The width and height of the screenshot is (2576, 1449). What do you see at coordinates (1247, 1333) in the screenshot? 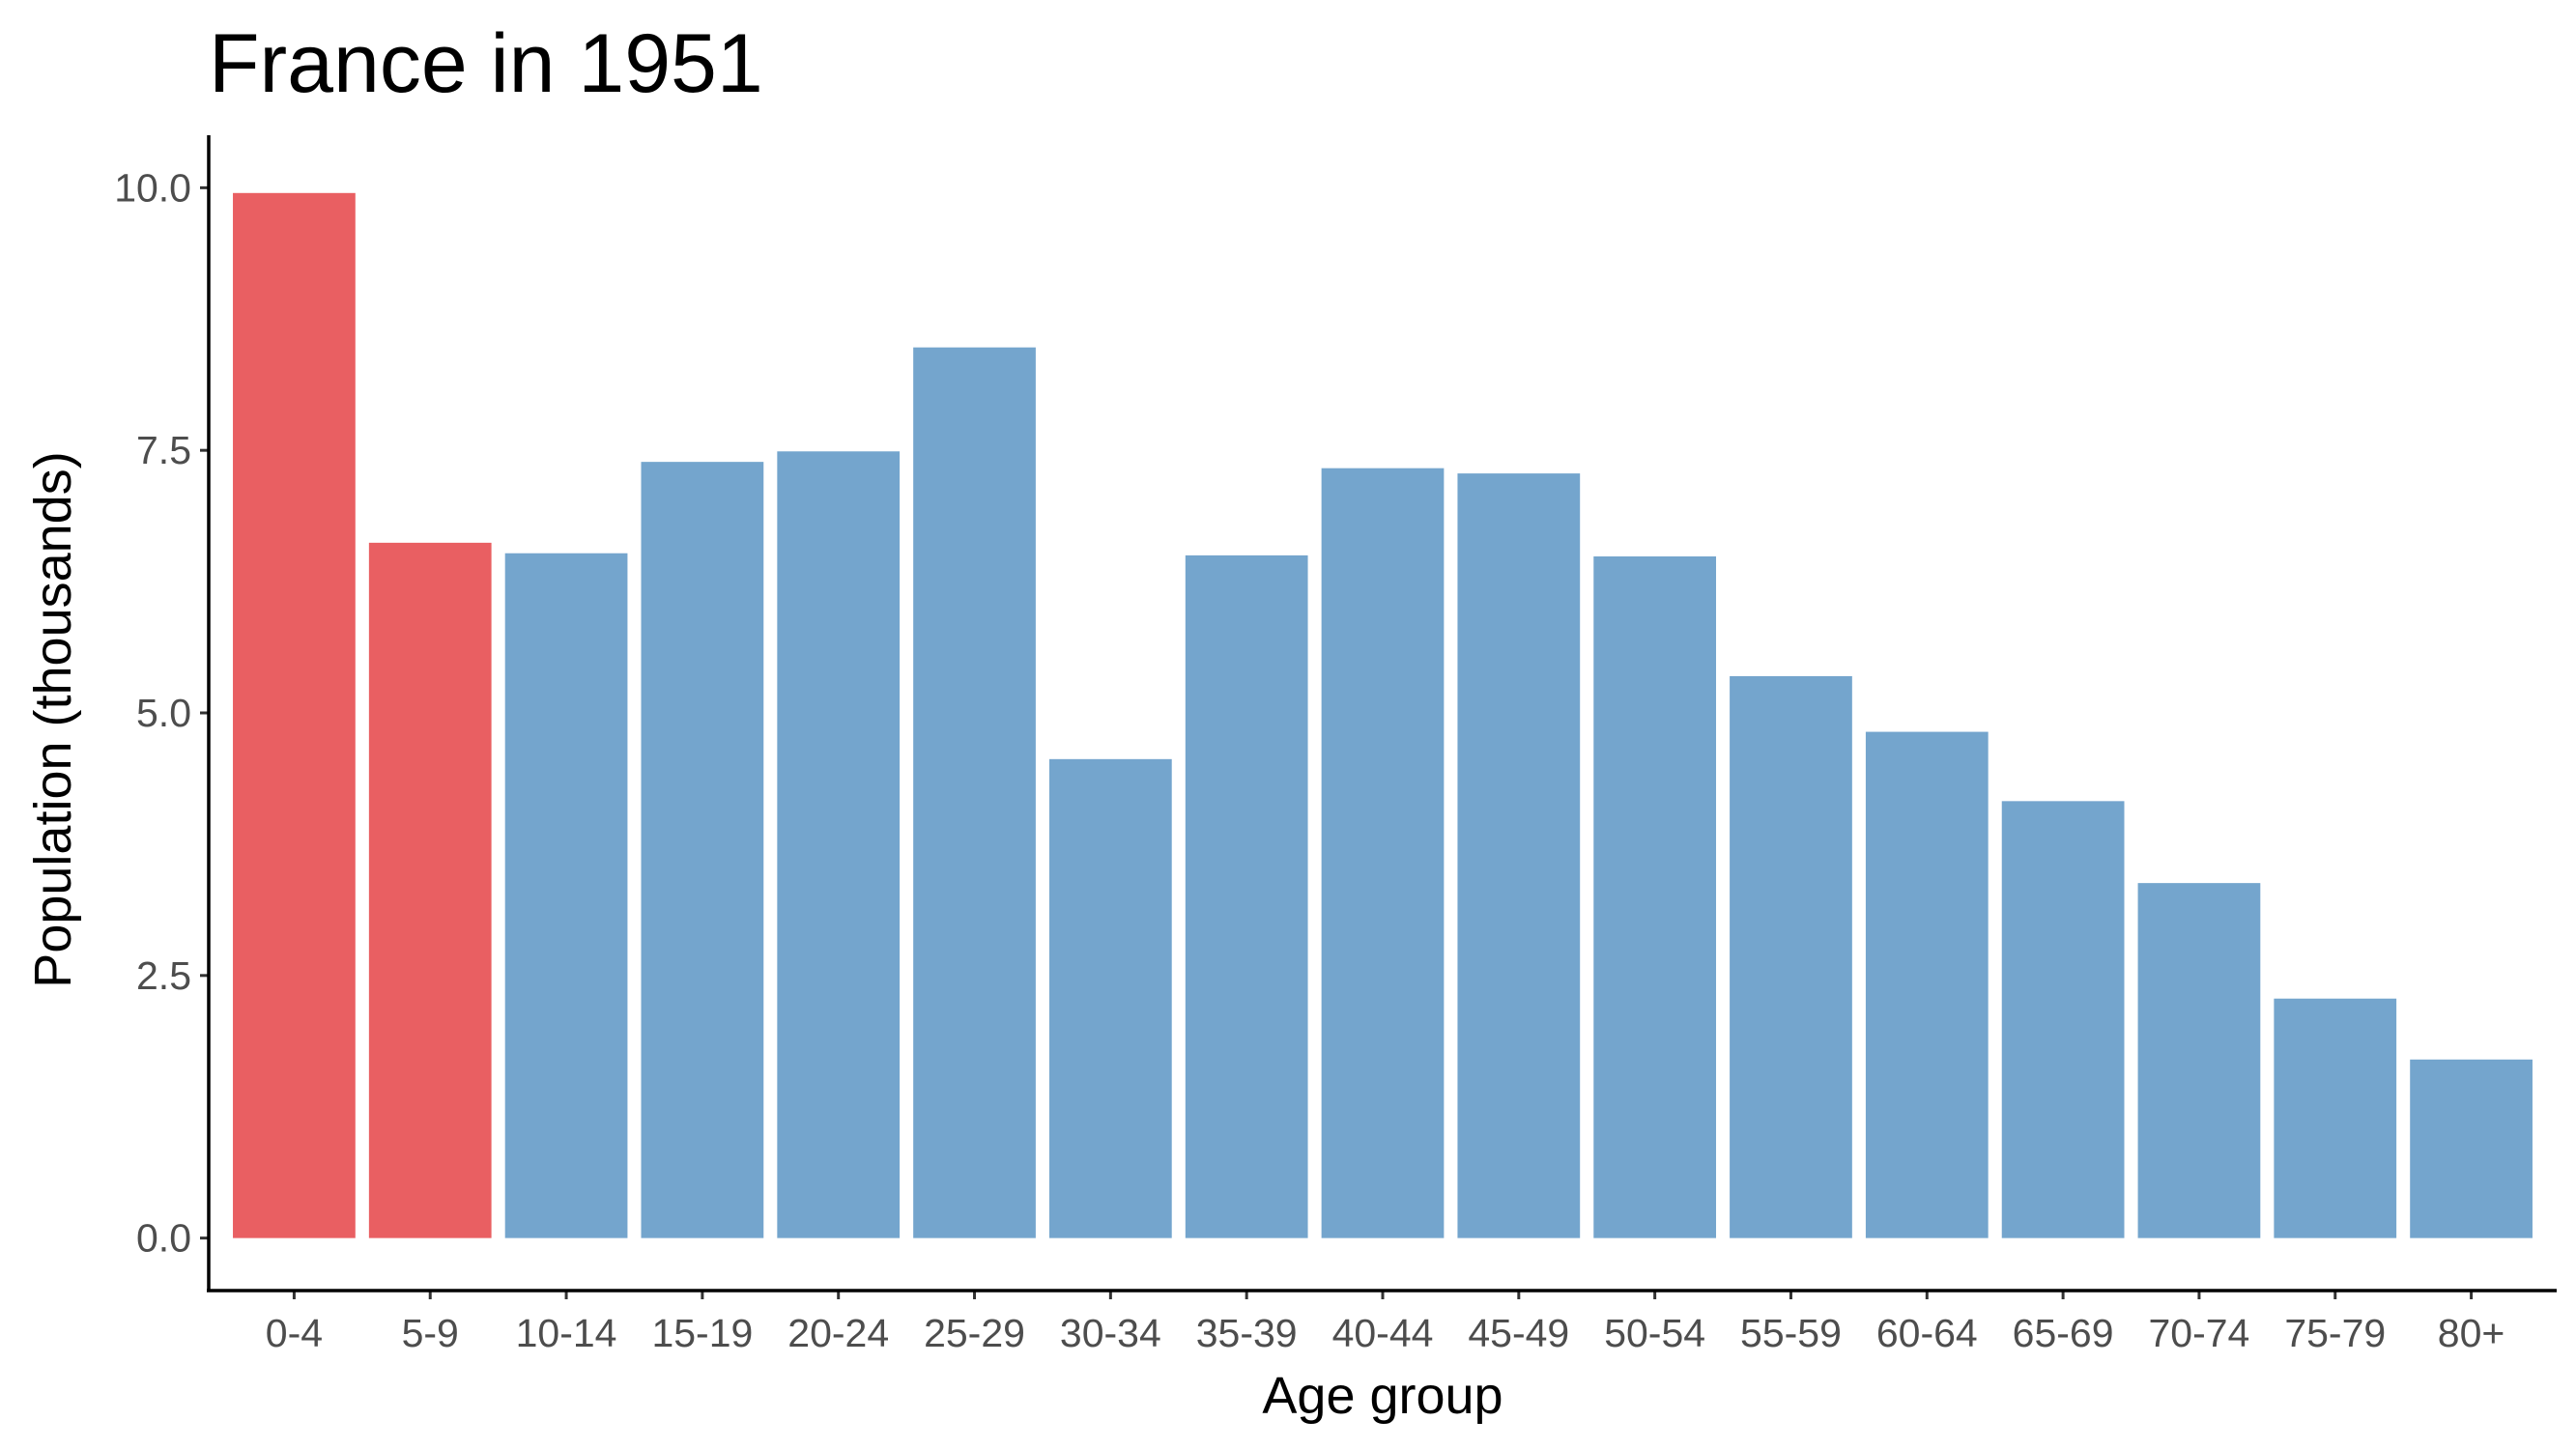
I see `x-tick-label: 35-39` at bounding box center [1247, 1333].